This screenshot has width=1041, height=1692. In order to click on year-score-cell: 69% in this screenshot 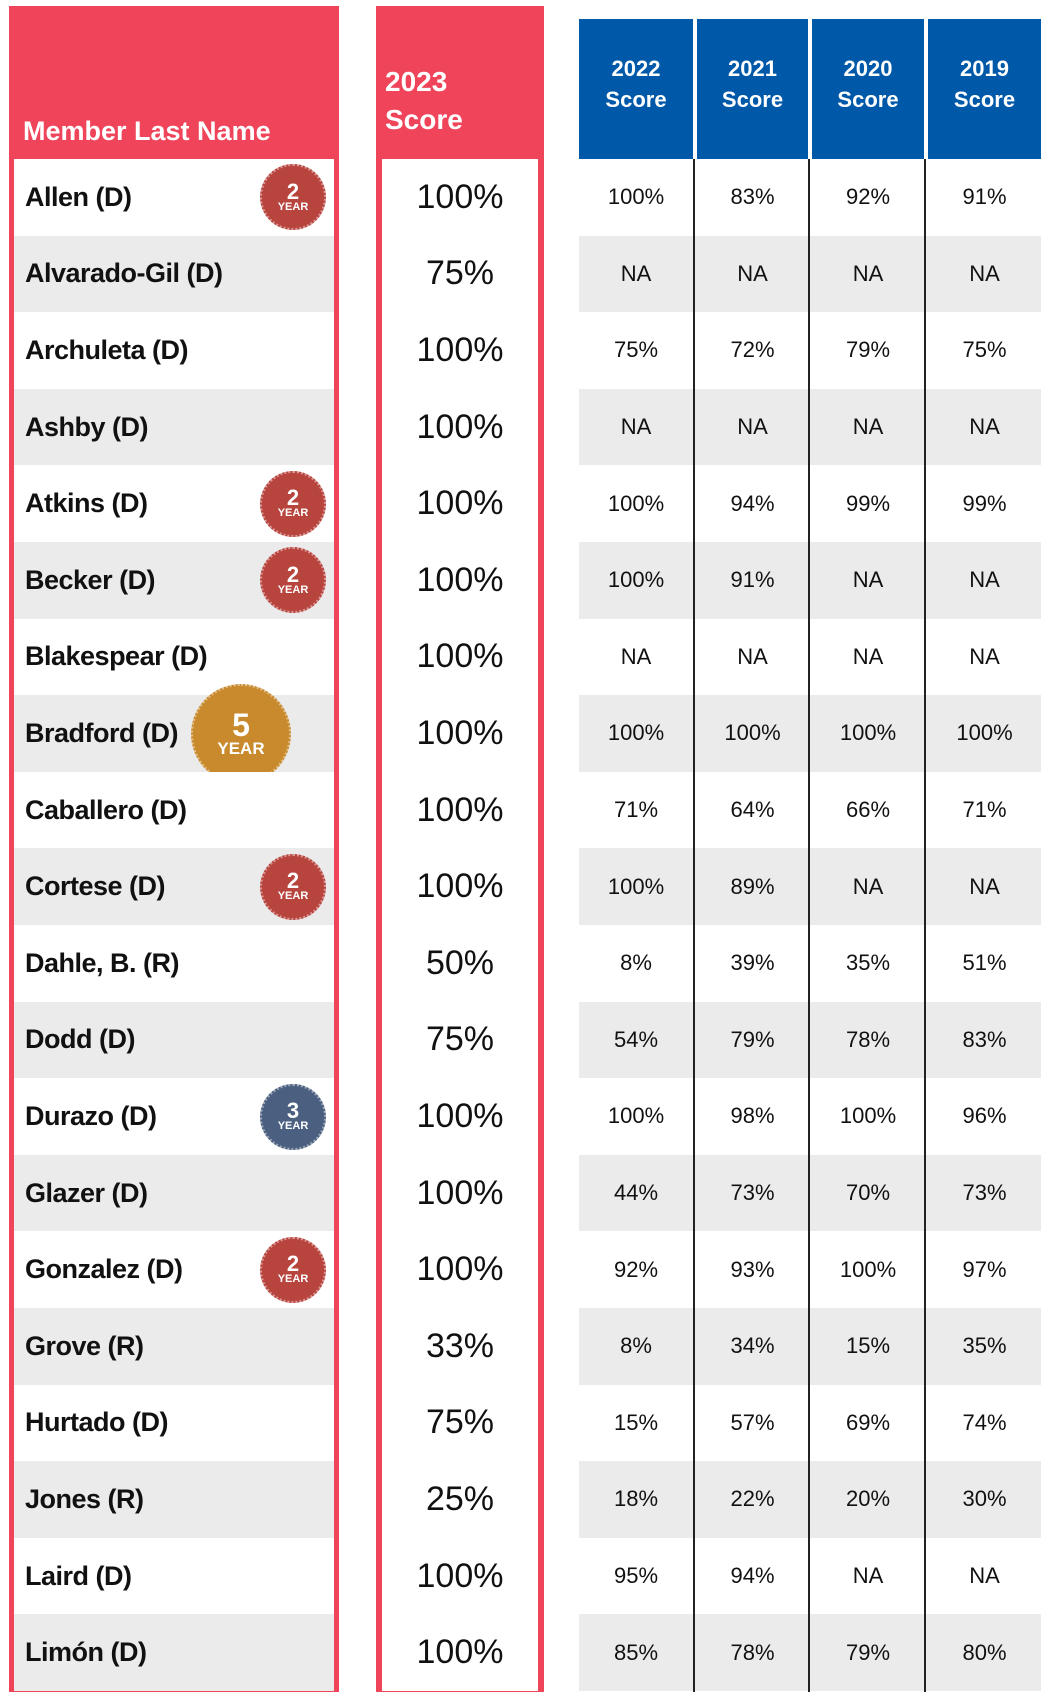, I will do `click(868, 1422)`.